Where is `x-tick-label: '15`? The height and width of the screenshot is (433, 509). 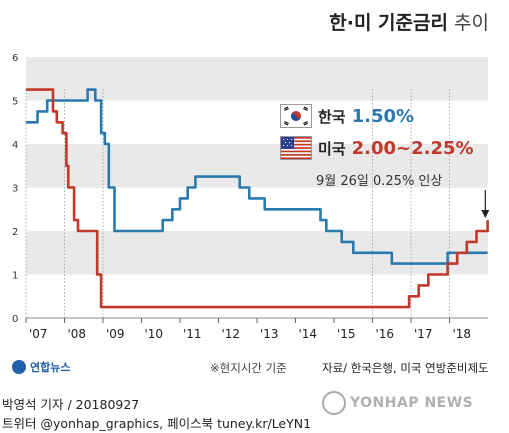
x-tick-label: '15 is located at coordinates (346, 334).